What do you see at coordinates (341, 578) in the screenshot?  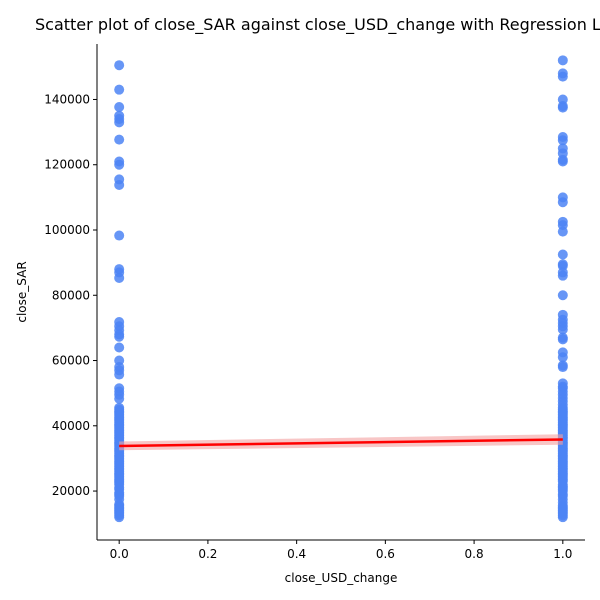 I see `x-axis-label: close_USD_change` at bounding box center [341, 578].